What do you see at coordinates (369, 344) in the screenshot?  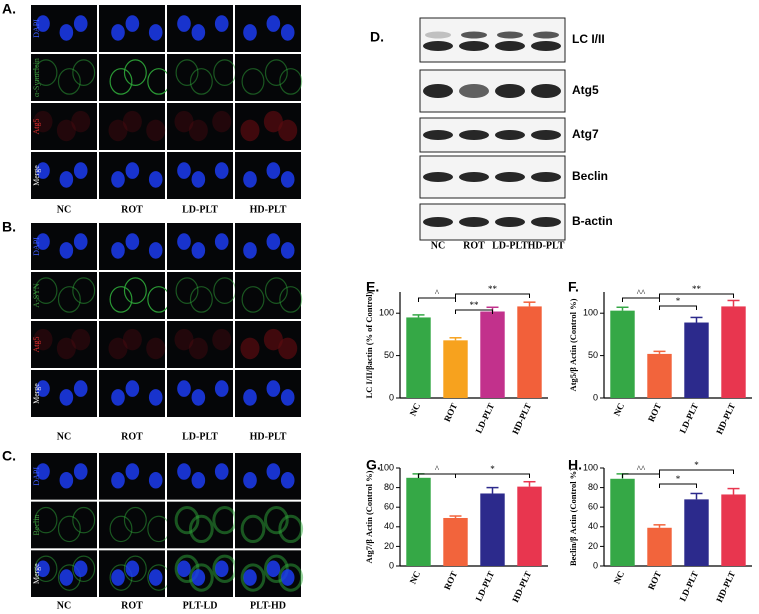 I see `y-axis-label: LC I/II/βactin (% of Control)` at bounding box center [369, 344].